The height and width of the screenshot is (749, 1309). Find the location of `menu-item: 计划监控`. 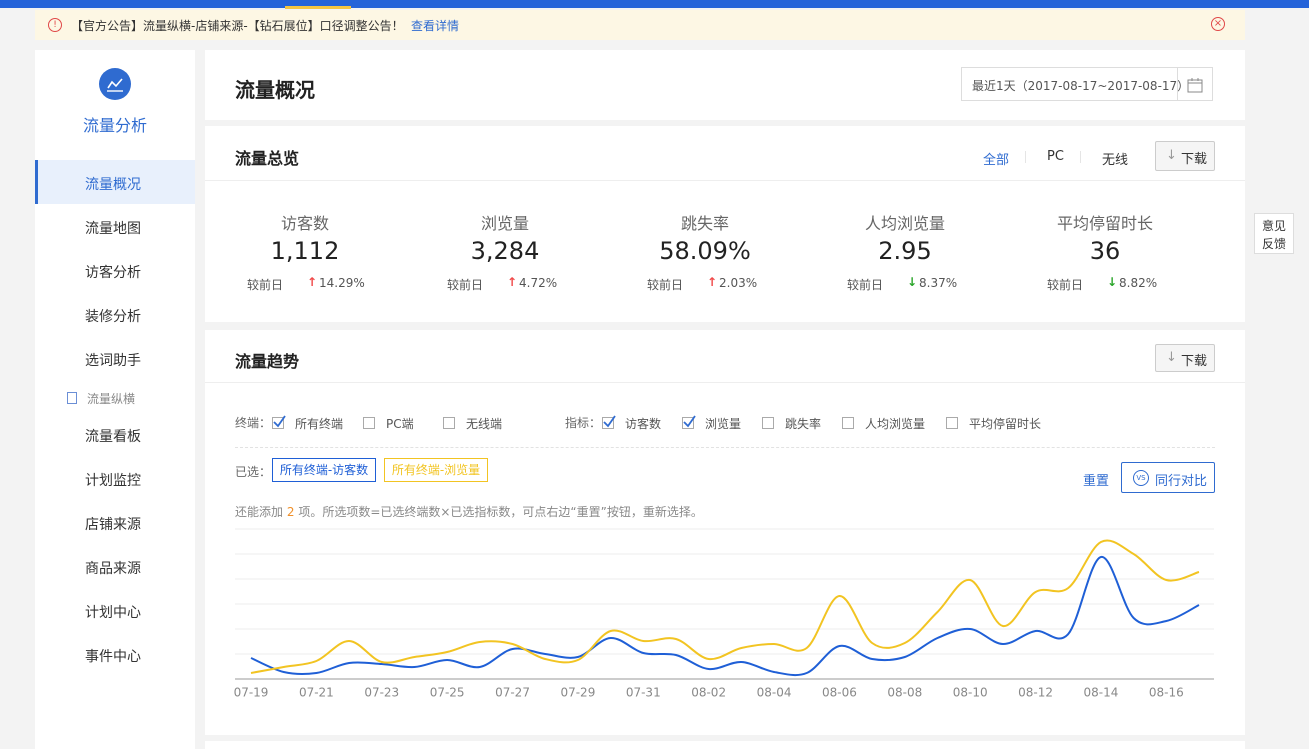

menu-item: 计划监控 is located at coordinates (115, 478).